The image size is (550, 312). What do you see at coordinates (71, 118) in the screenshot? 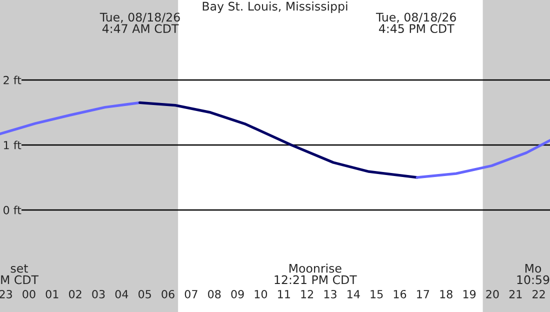
I see `line-series` at bounding box center [71, 118].